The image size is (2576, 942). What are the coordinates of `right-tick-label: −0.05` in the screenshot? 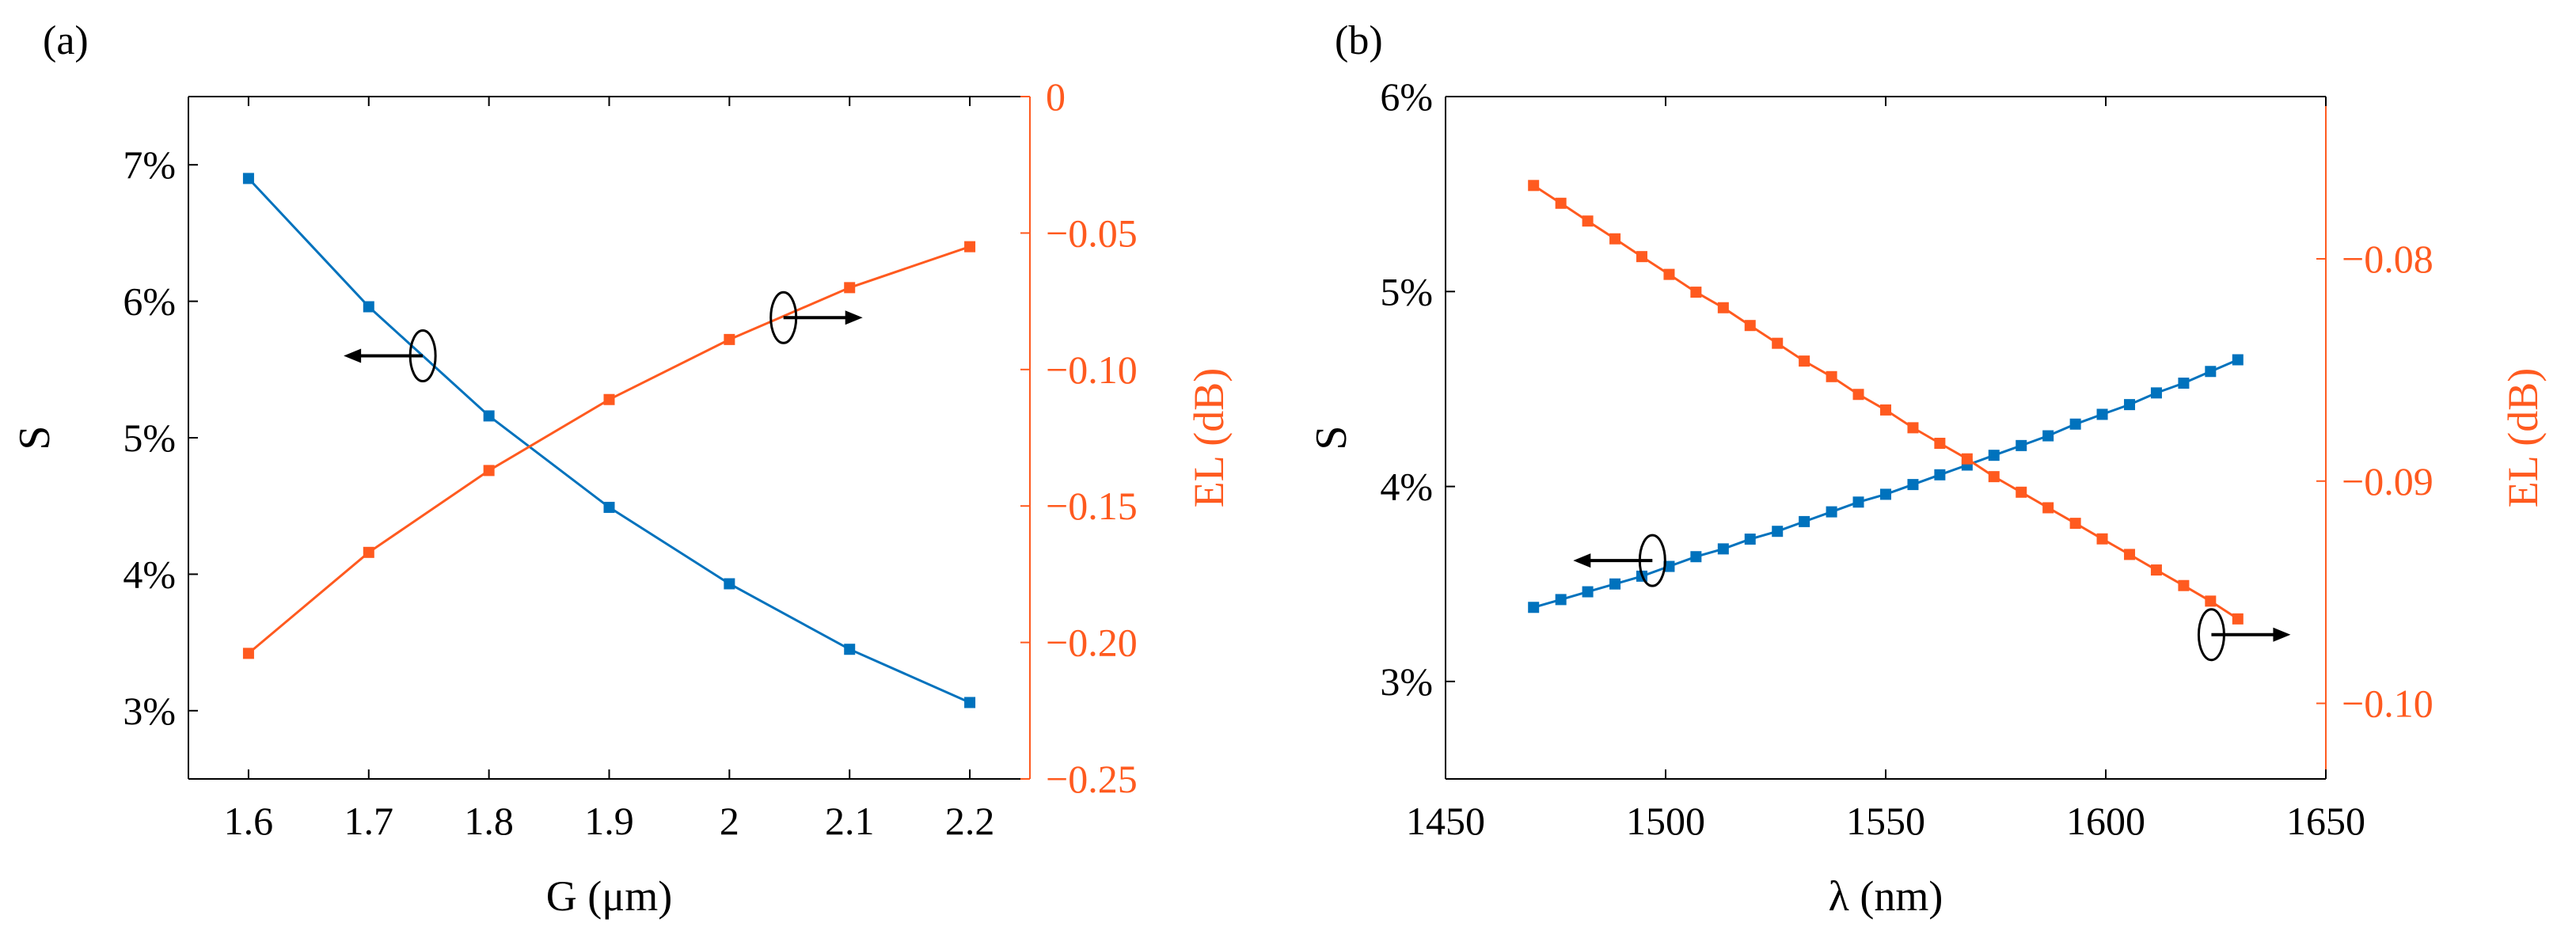 It's located at (1092, 233).